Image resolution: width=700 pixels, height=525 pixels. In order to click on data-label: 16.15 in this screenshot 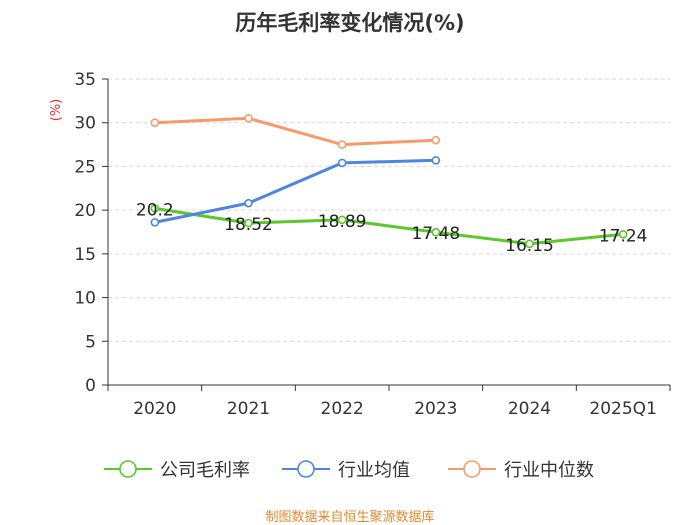, I will do `click(529, 246)`.